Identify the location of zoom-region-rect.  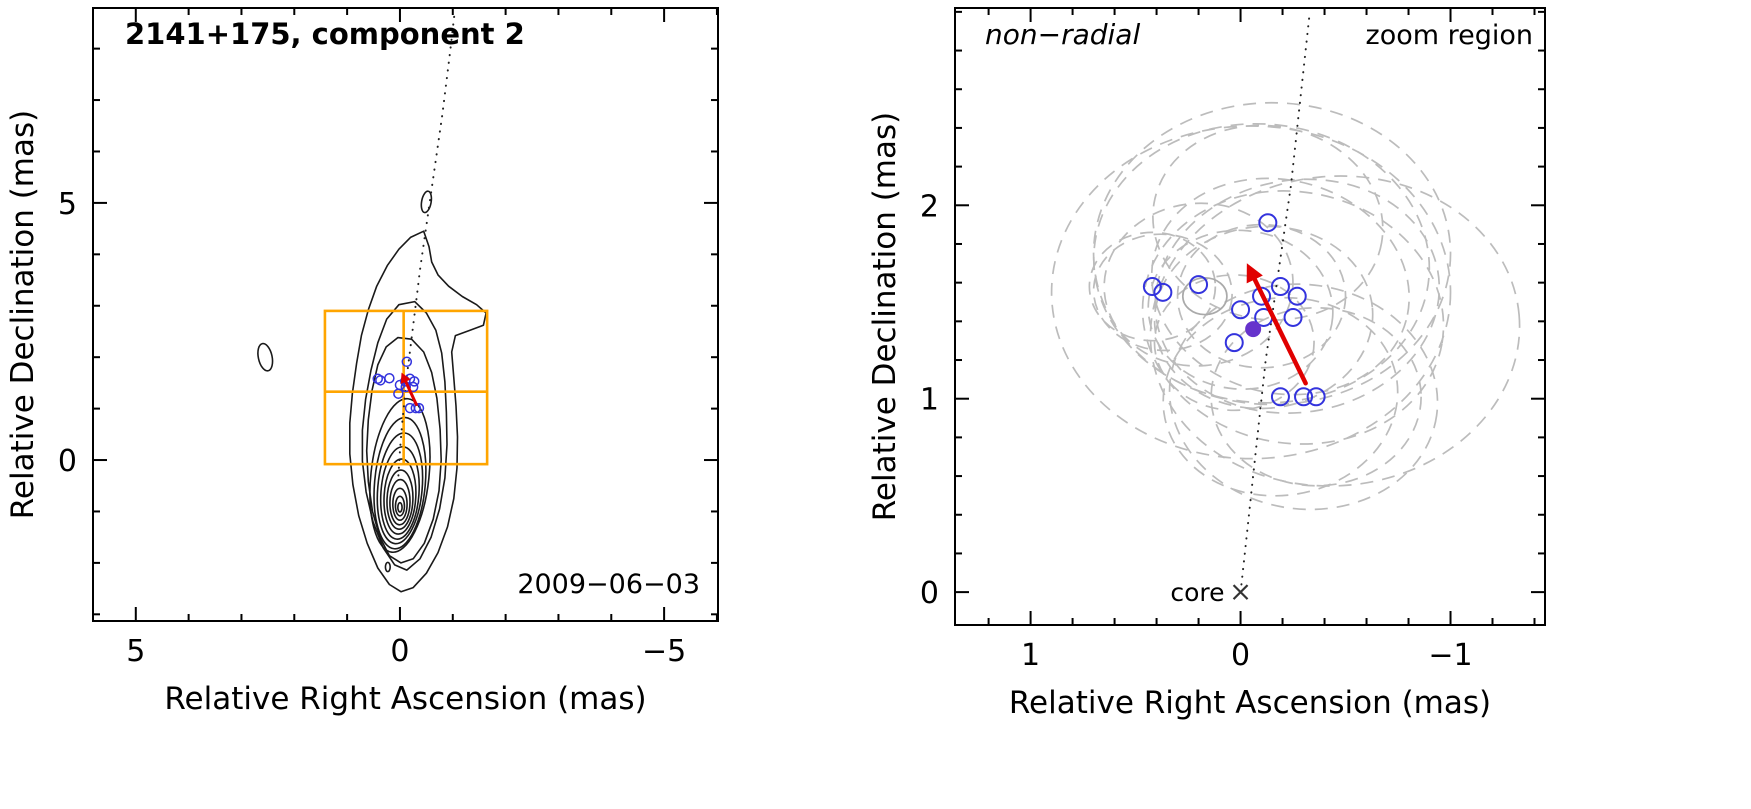
(406, 387).